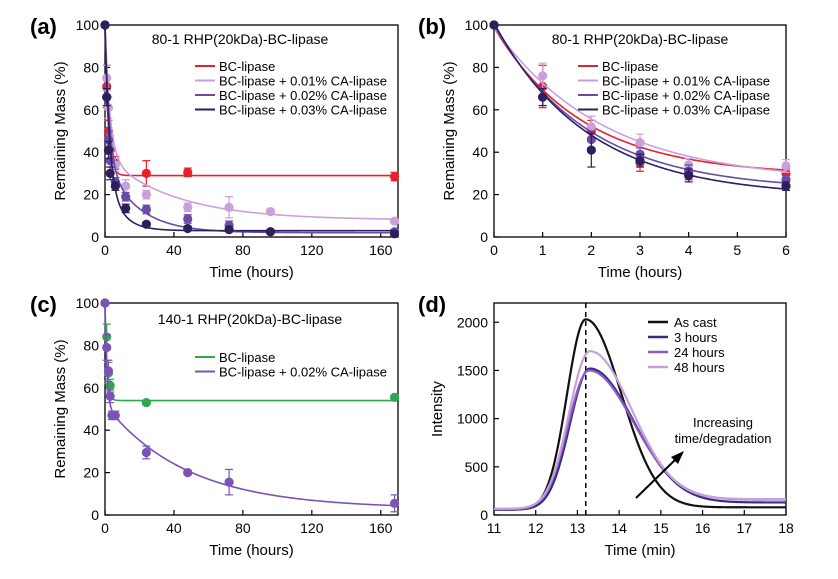  What do you see at coordinates (477, 467) in the screenshot?
I see `y-tick-label: 500` at bounding box center [477, 467].